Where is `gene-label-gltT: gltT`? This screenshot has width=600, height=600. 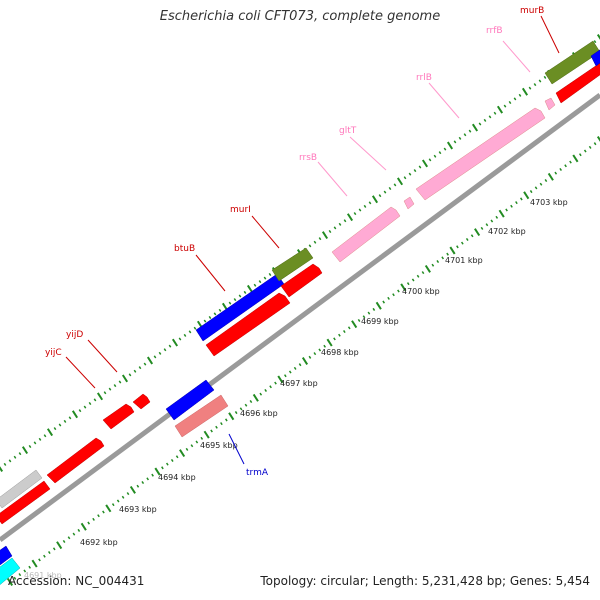 gene-label-gltT: gltT is located at coordinates (348, 131).